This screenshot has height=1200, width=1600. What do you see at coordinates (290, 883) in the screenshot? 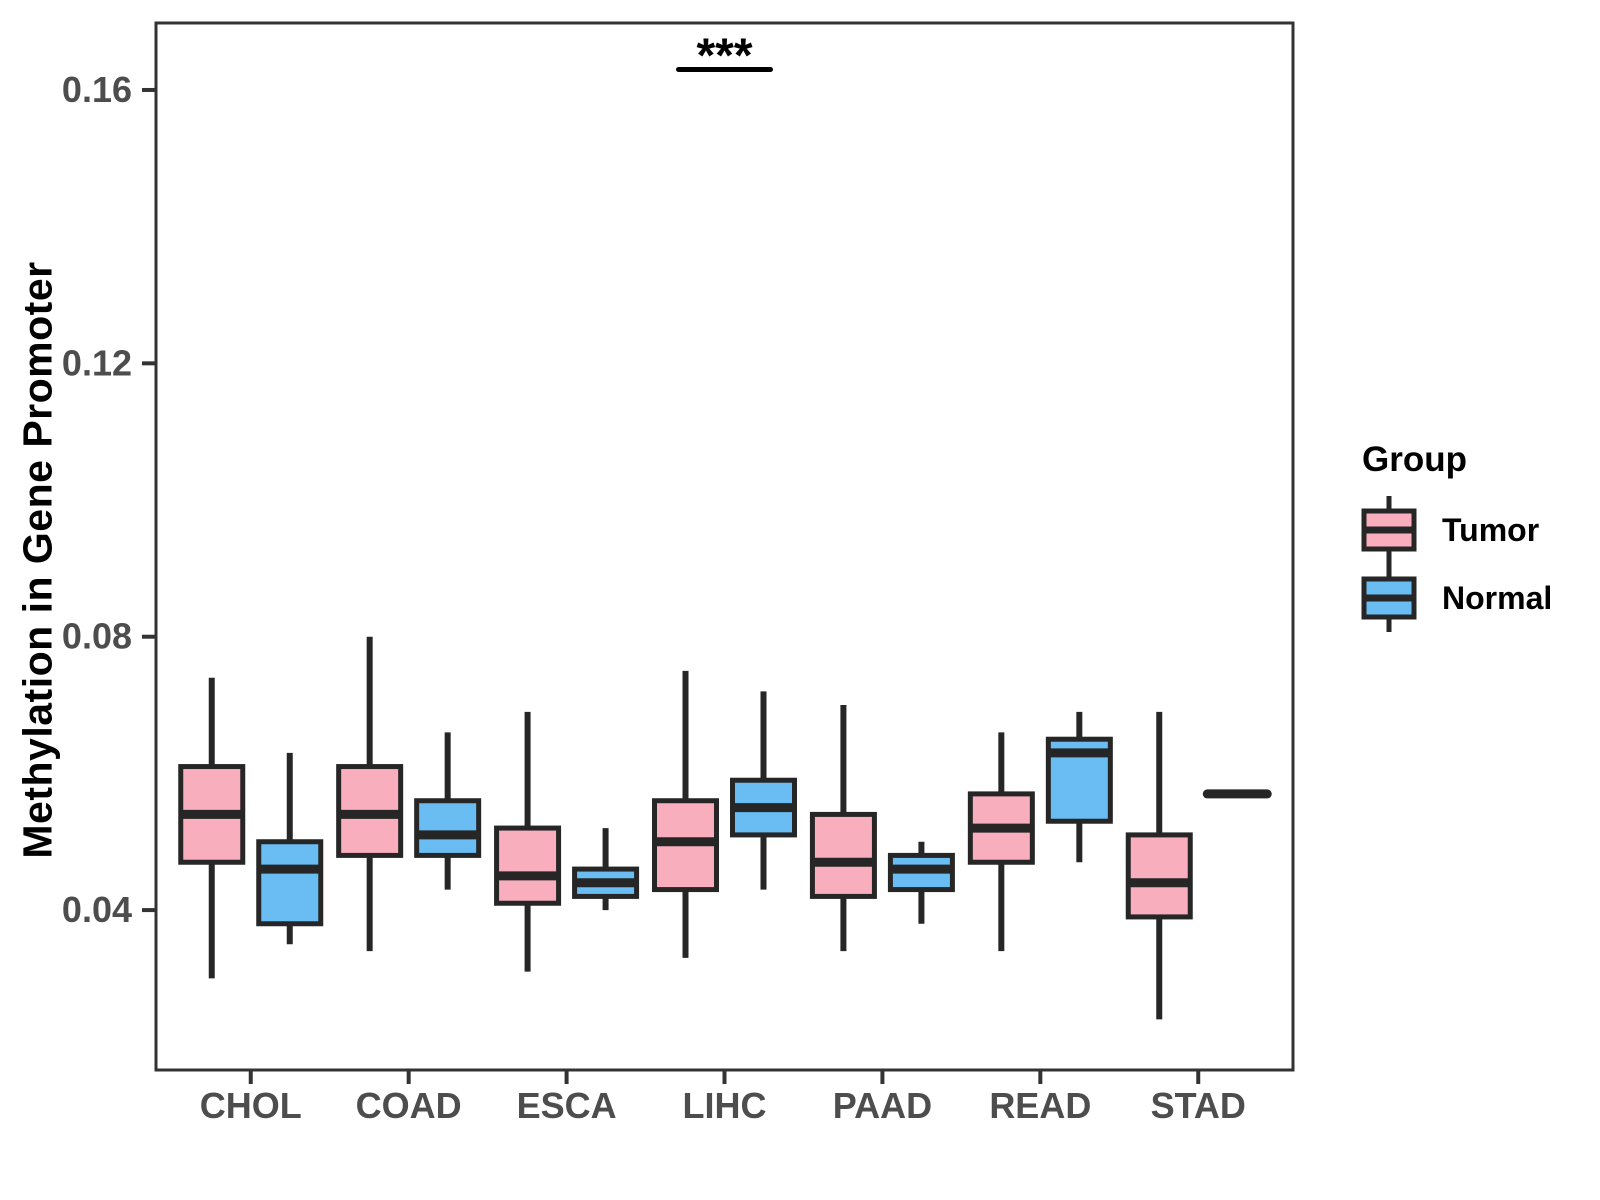
I see `box-normal-chol` at bounding box center [290, 883].